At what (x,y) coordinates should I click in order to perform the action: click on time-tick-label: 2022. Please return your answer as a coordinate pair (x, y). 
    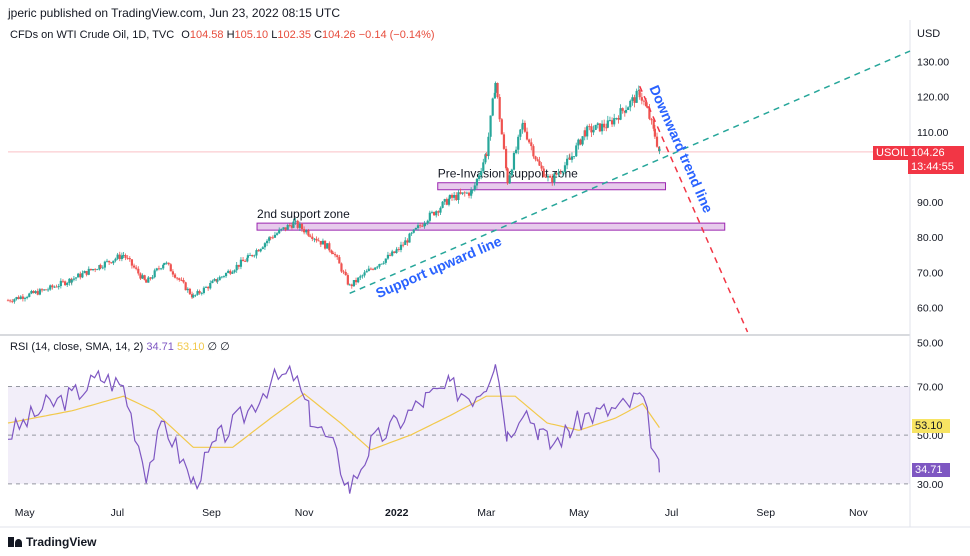
    Looking at the image, I should click on (397, 513).